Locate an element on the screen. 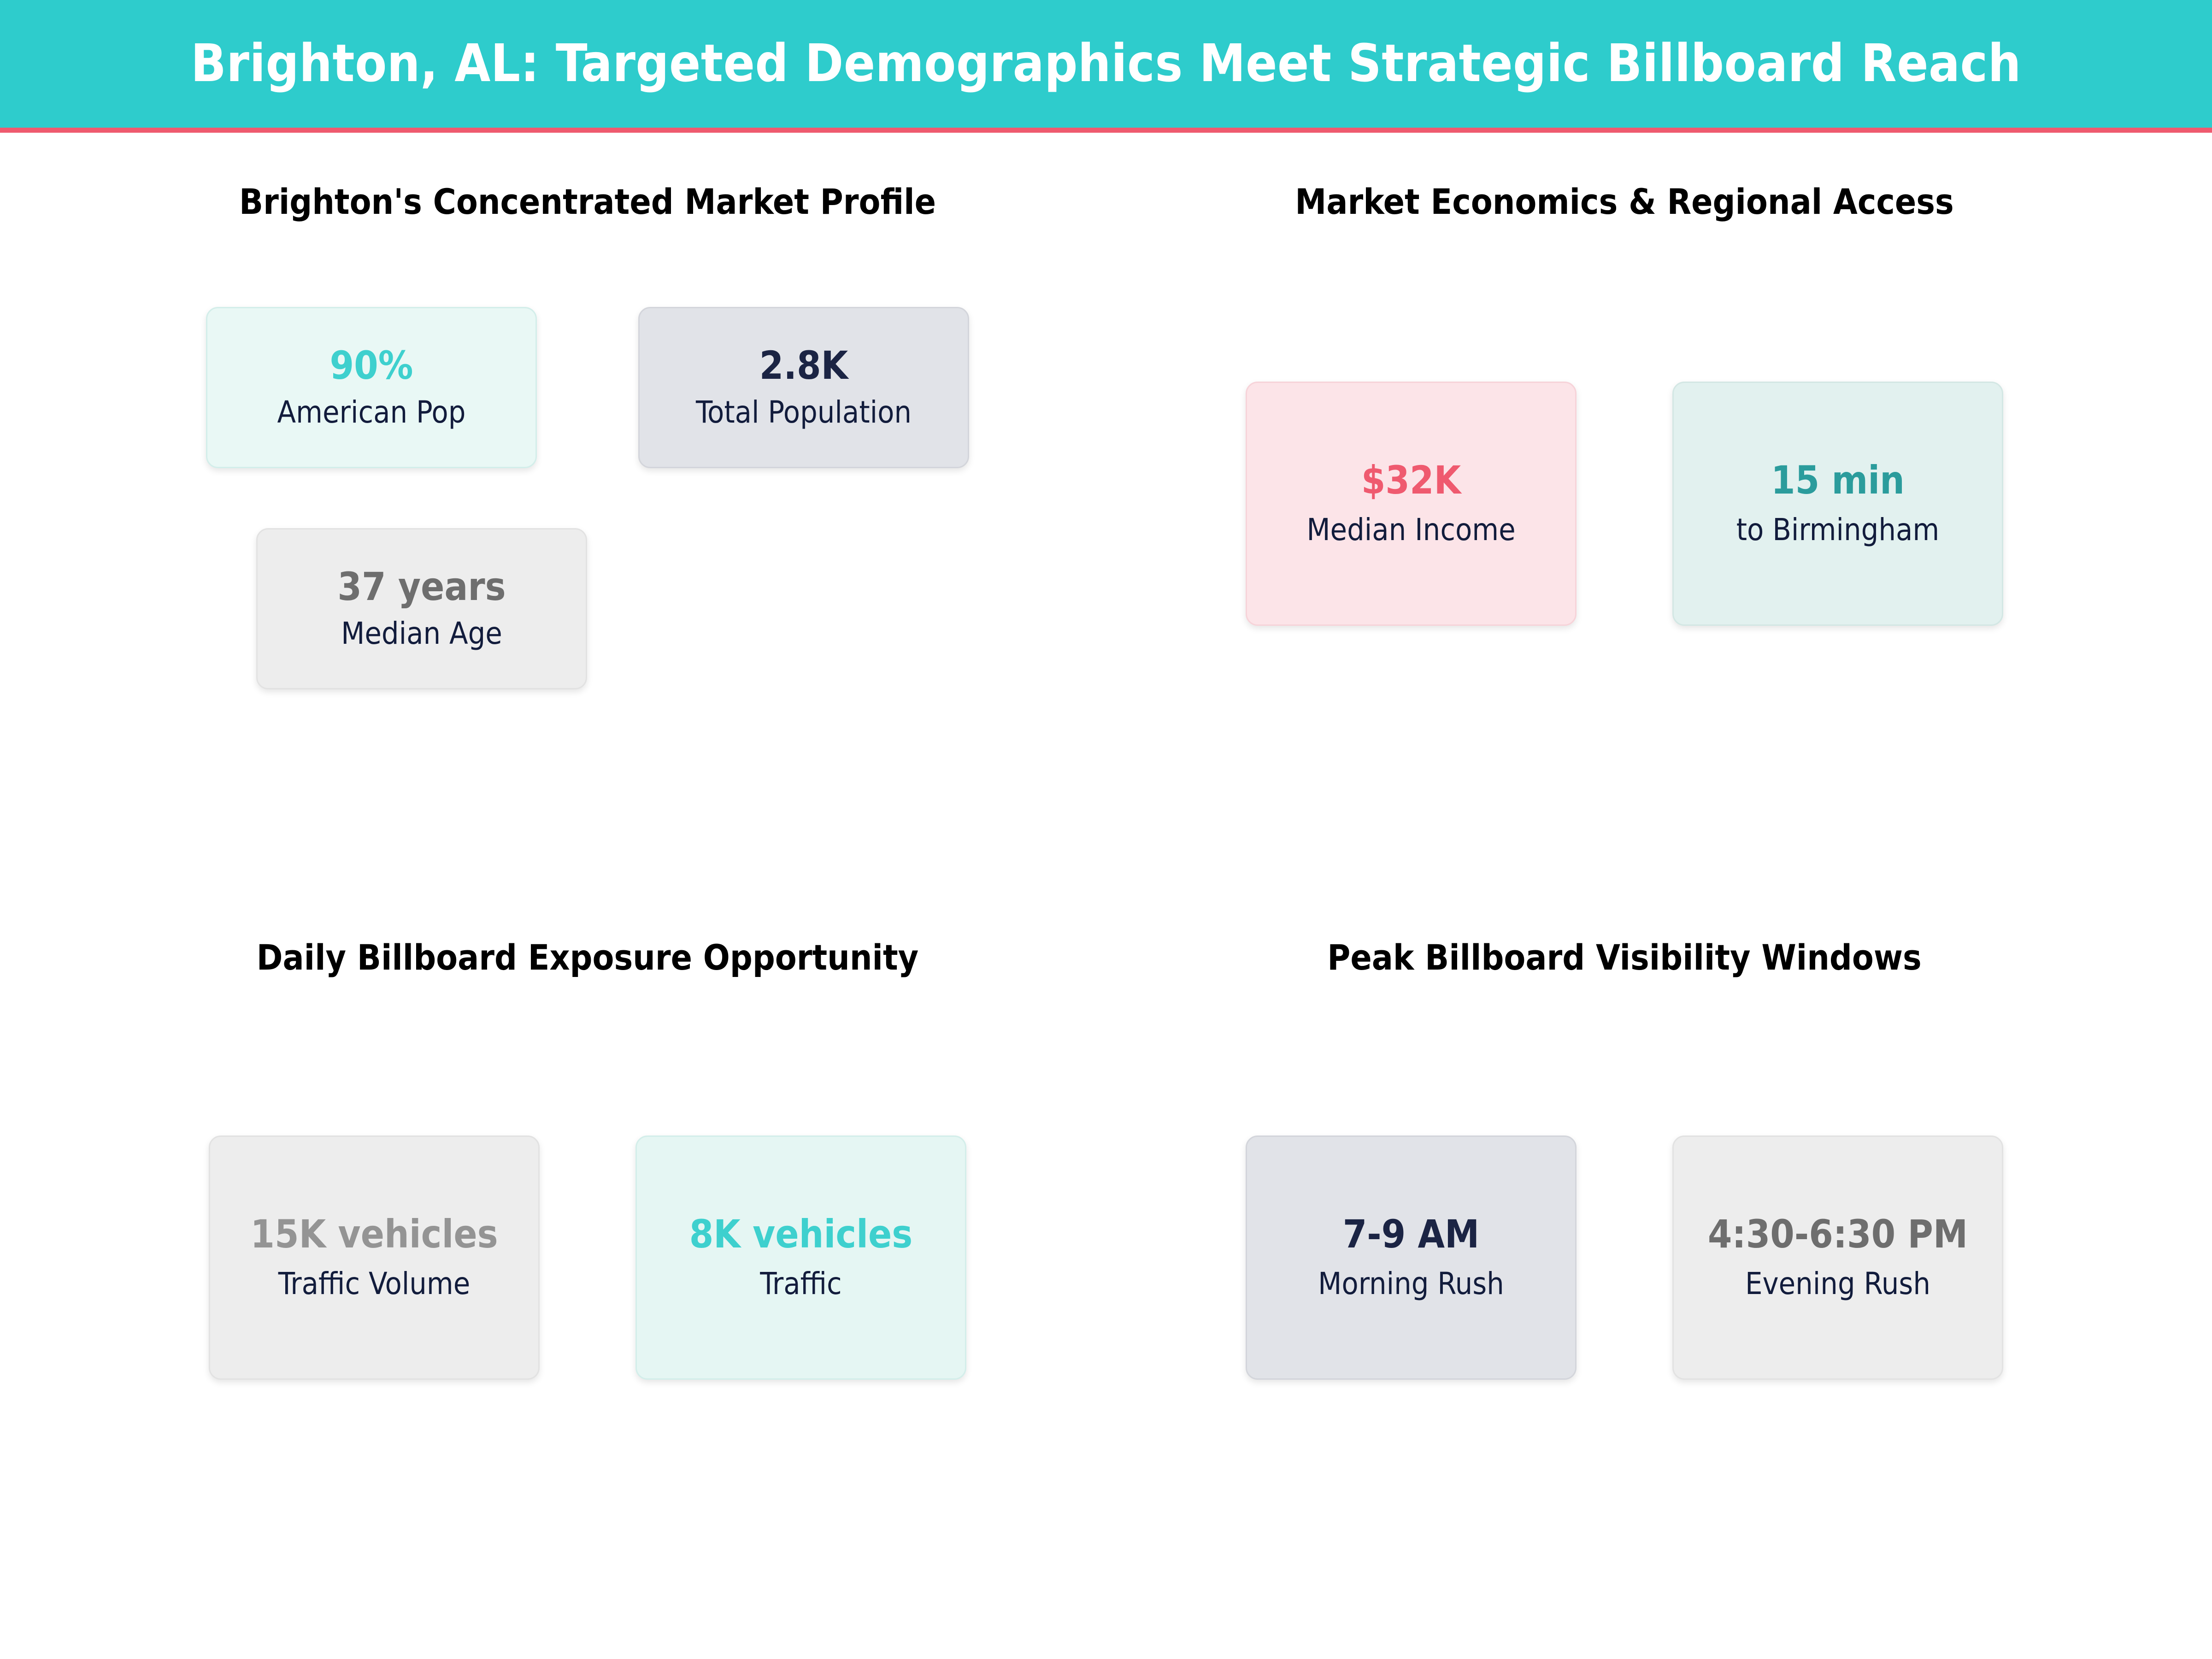  stat-card: 2.8K Total Population is located at coordinates (803, 387).